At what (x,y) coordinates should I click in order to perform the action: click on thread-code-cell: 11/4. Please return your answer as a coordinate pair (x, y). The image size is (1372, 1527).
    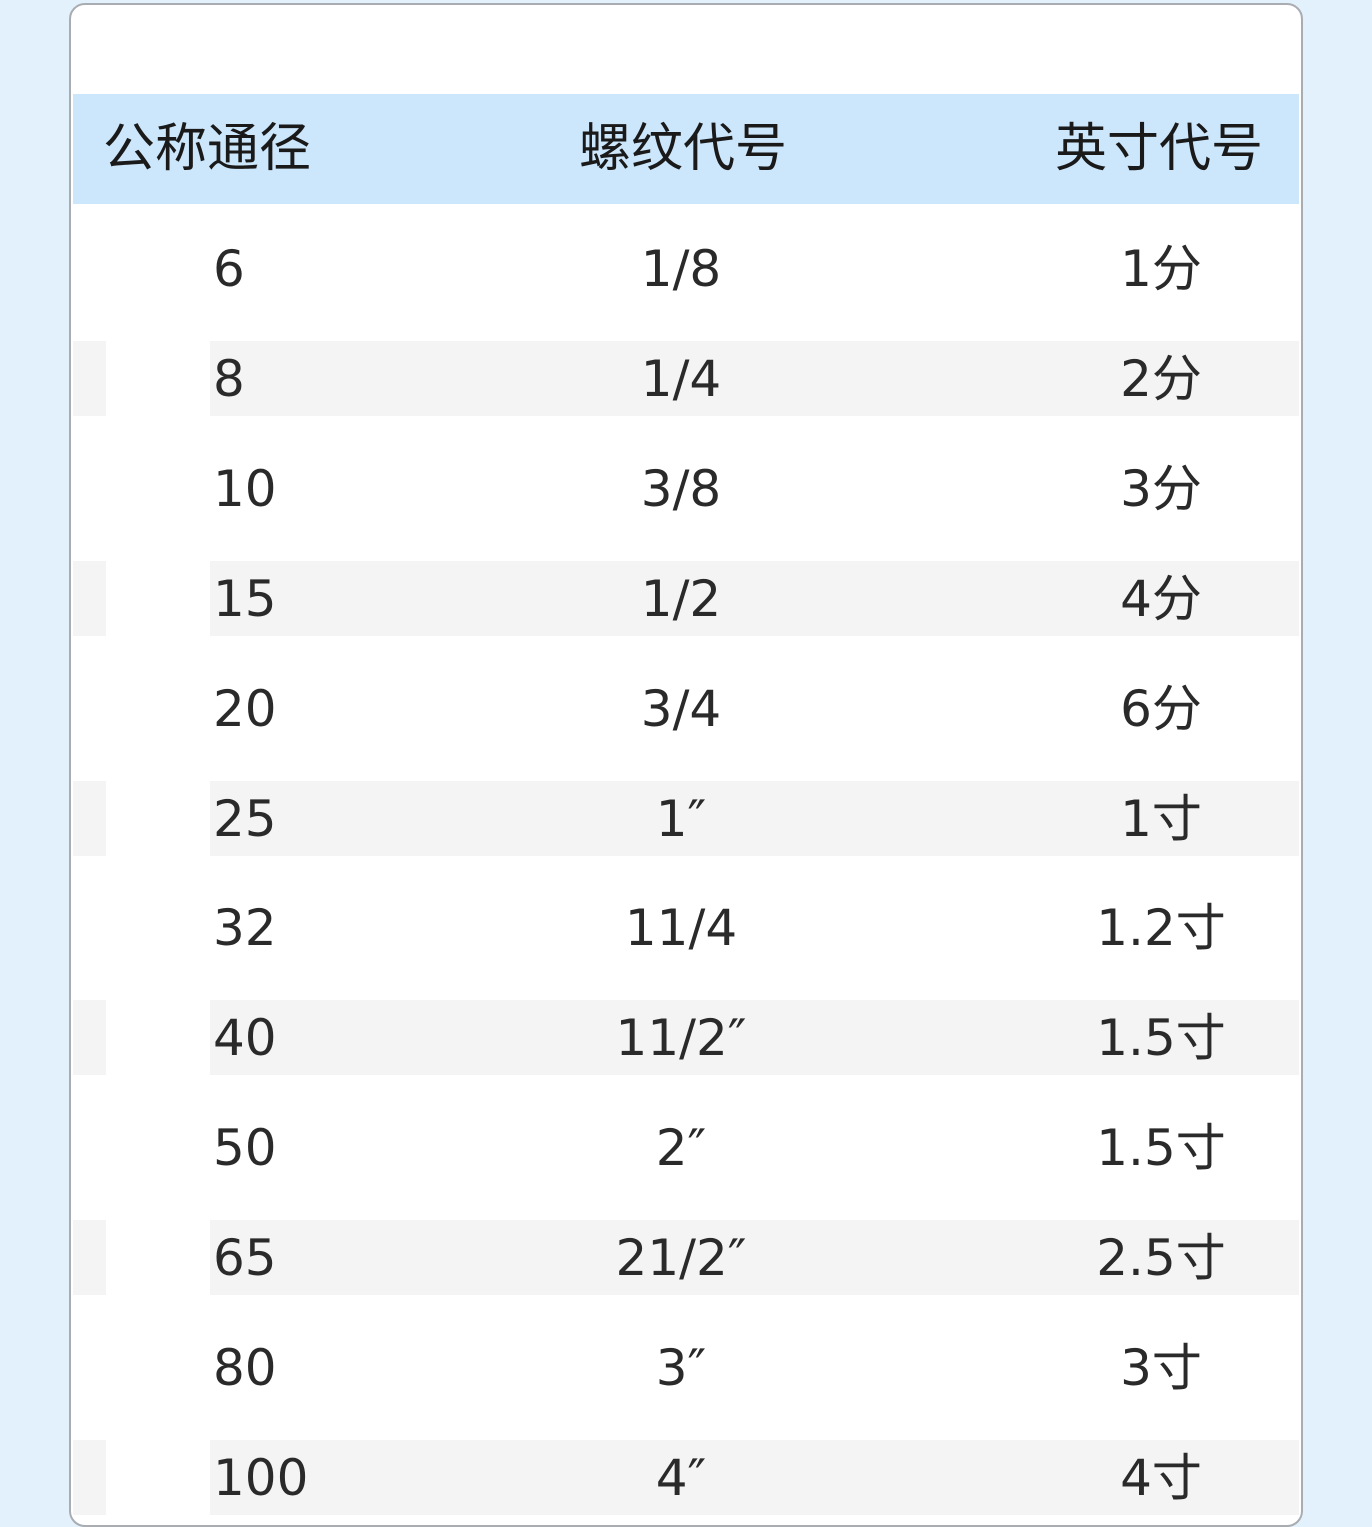
    Looking at the image, I should click on (681, 928).